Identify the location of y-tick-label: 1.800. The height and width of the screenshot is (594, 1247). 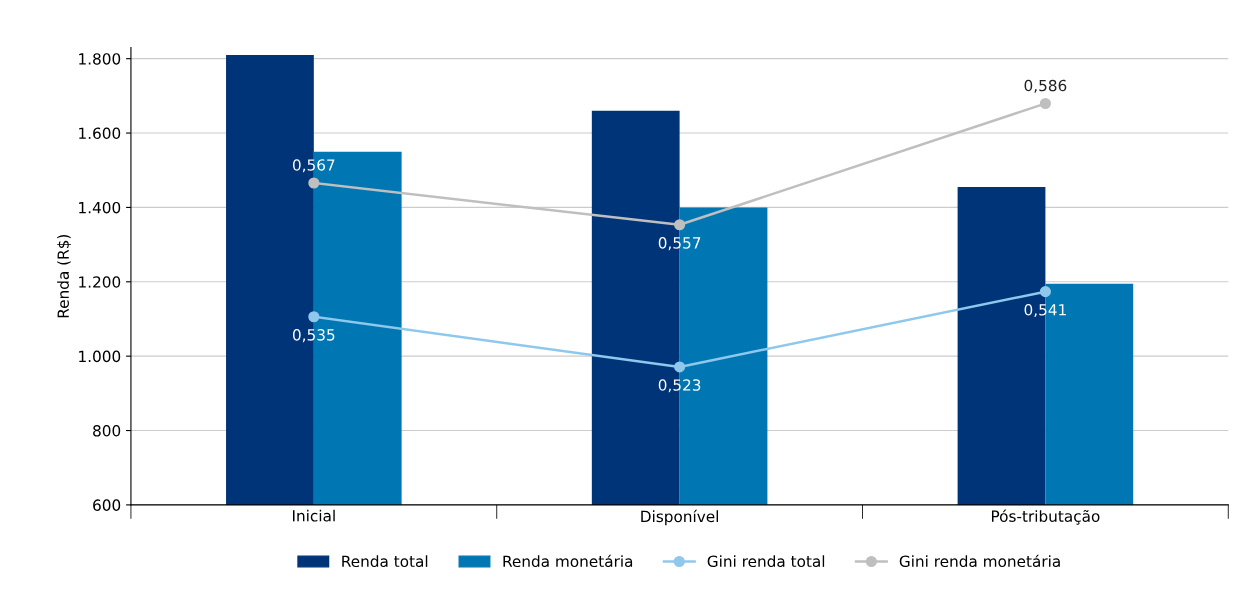
(100, 59).